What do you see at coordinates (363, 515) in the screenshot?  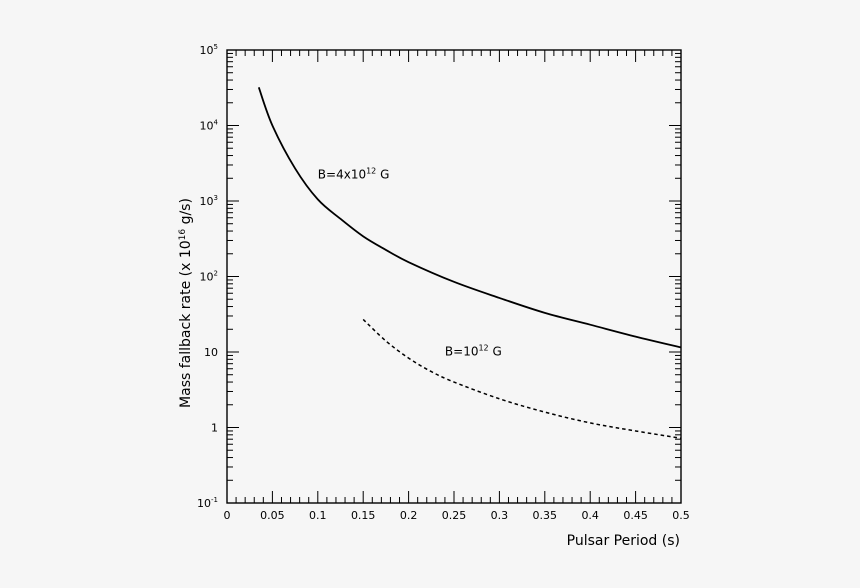 I see `x-tick-label: 0.15` at bounding box center [363, 515].